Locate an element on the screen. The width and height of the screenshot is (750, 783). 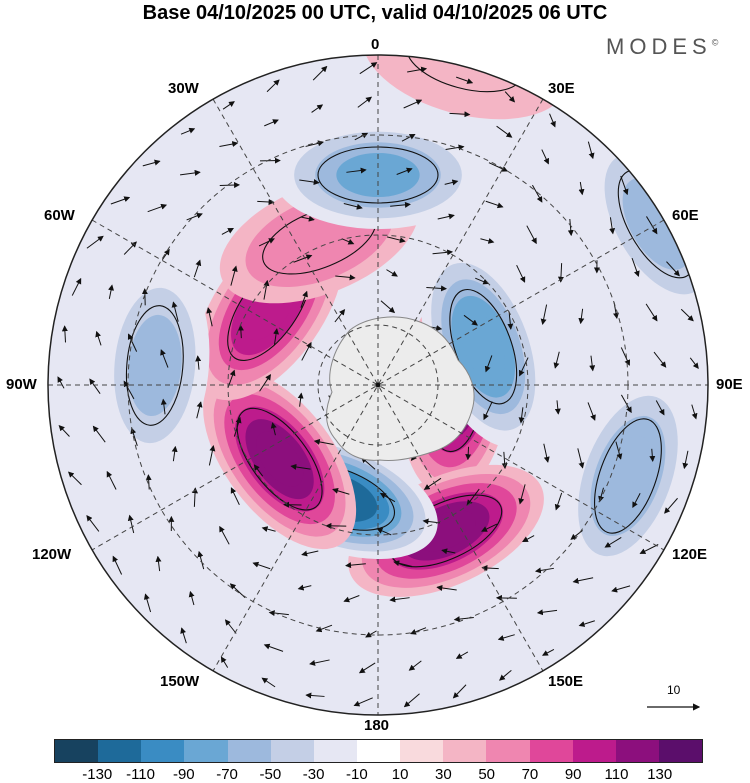
colorbar-tick-label: 50 is located at coordinates (486, 774).